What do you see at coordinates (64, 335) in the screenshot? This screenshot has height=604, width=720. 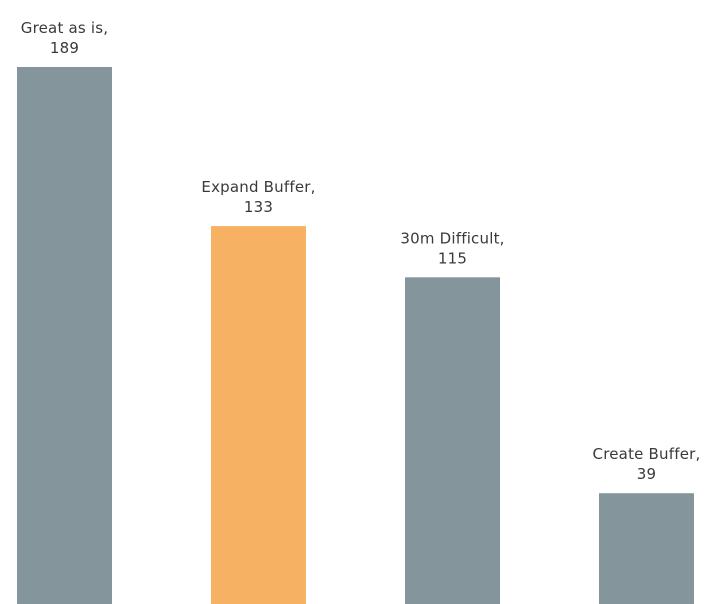 I see `bar-great-as-is` at bounding box center [64, 335].